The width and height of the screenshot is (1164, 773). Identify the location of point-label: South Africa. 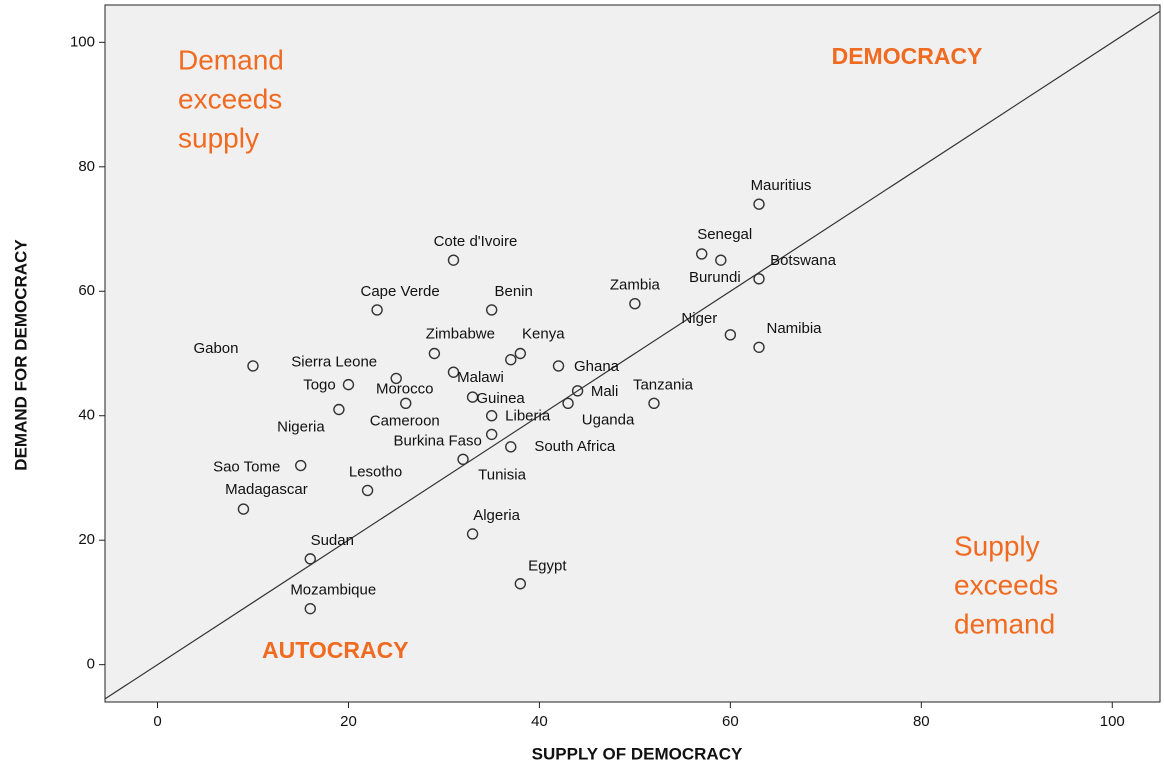
(575, 446).